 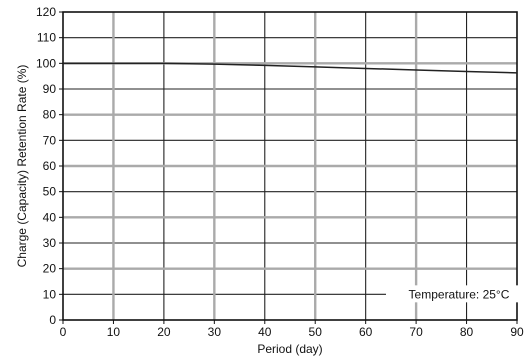 What do you see at coordinates (289, 349) in the screenshot?
I see `x-axis-title: Period (day)` at bounding box center [289, 349].